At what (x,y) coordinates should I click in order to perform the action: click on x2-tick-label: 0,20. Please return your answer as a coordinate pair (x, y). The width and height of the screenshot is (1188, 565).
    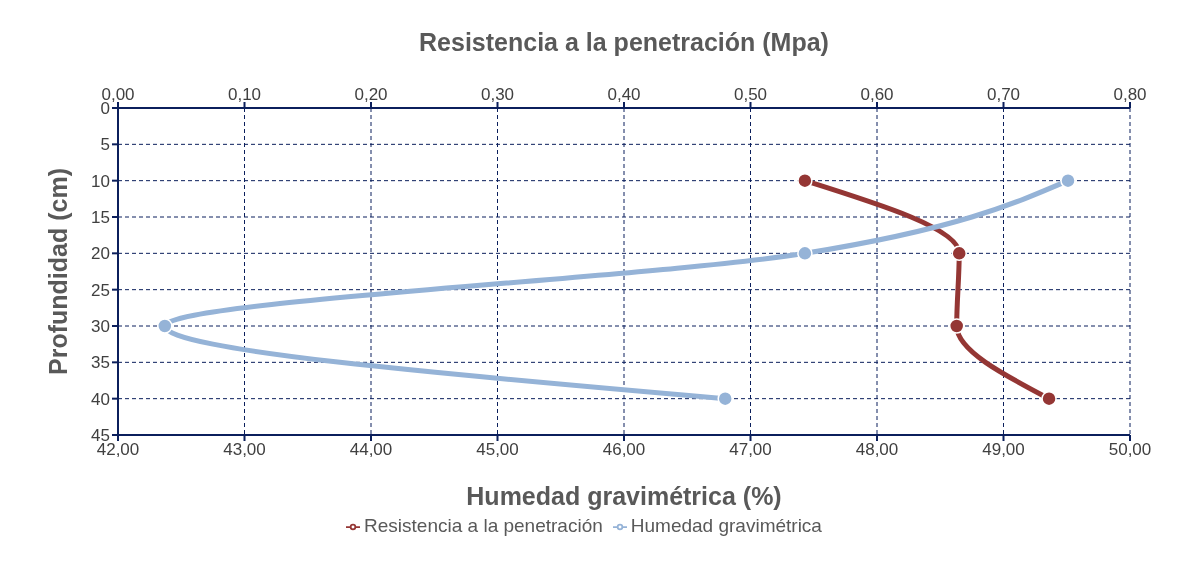
    Looking at the image, I should click on (371, 94).